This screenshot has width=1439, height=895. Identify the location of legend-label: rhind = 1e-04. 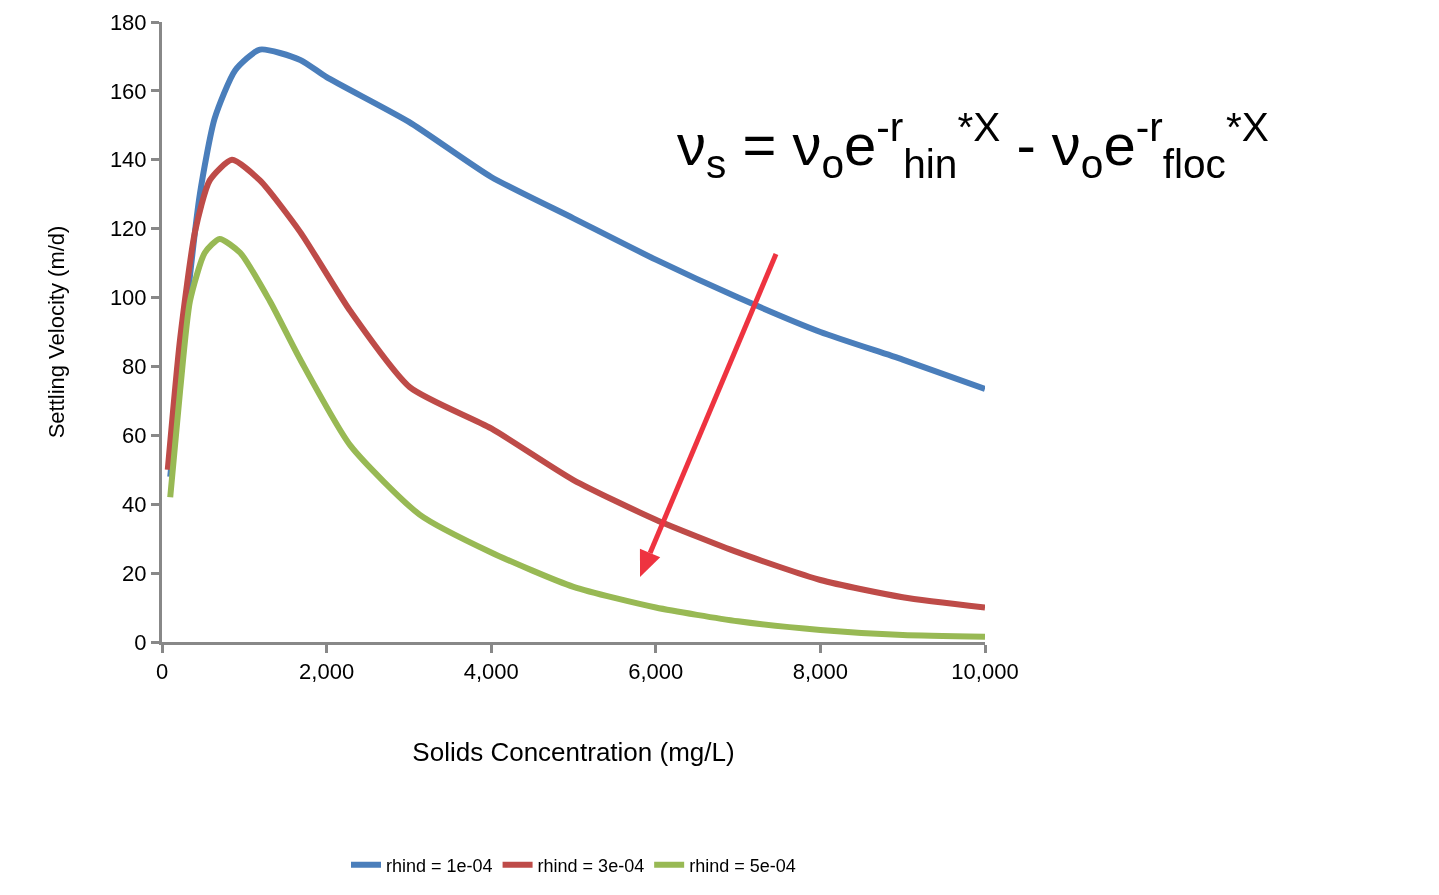
(439, 865).